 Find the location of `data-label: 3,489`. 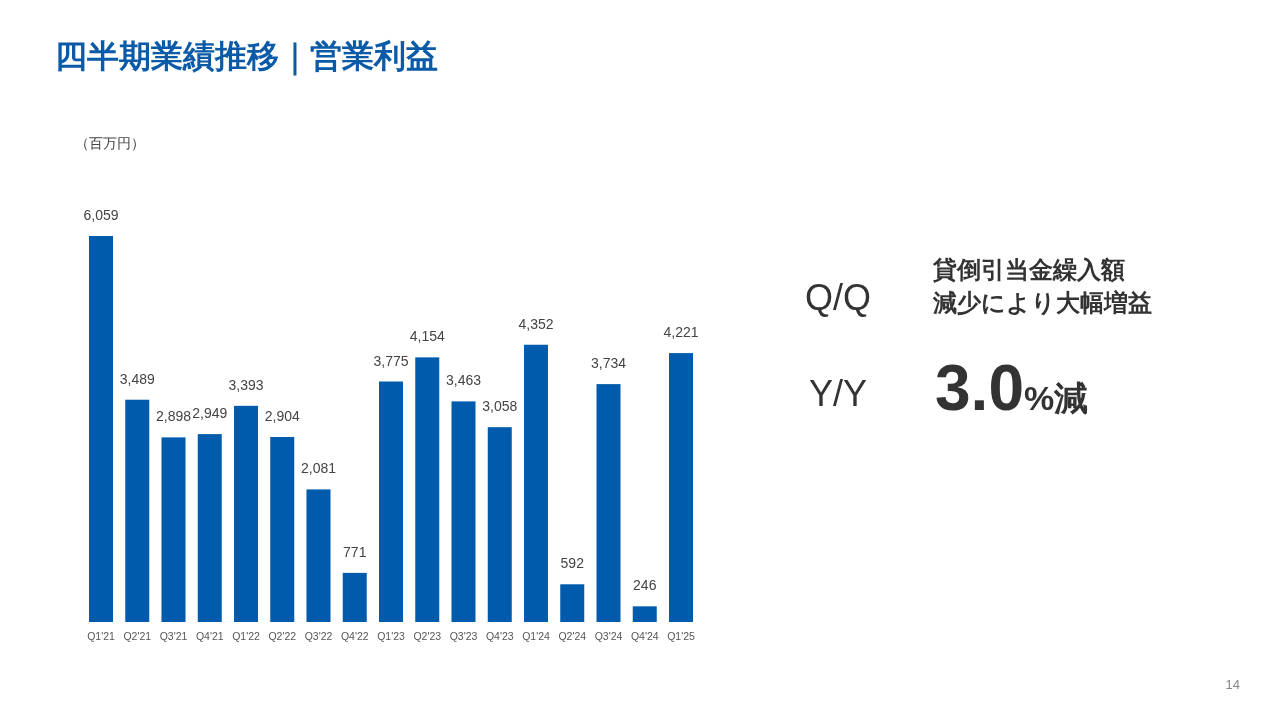

data-label: 3,489 is located at coordinates (137, 378).